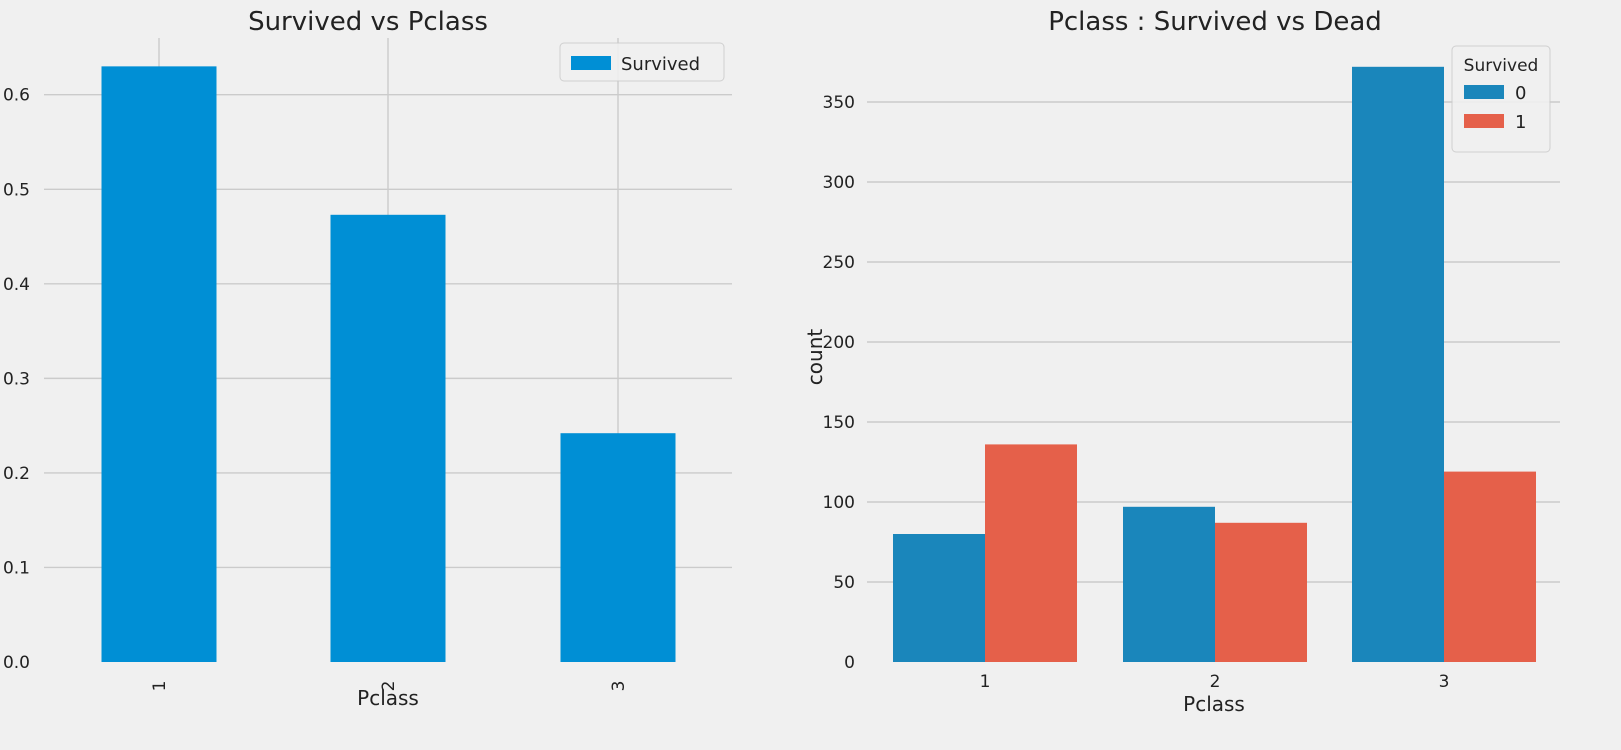  Describe the element at coordinates (839, 183) in the screenshot. I see `y-tick-label: 300` at that location.